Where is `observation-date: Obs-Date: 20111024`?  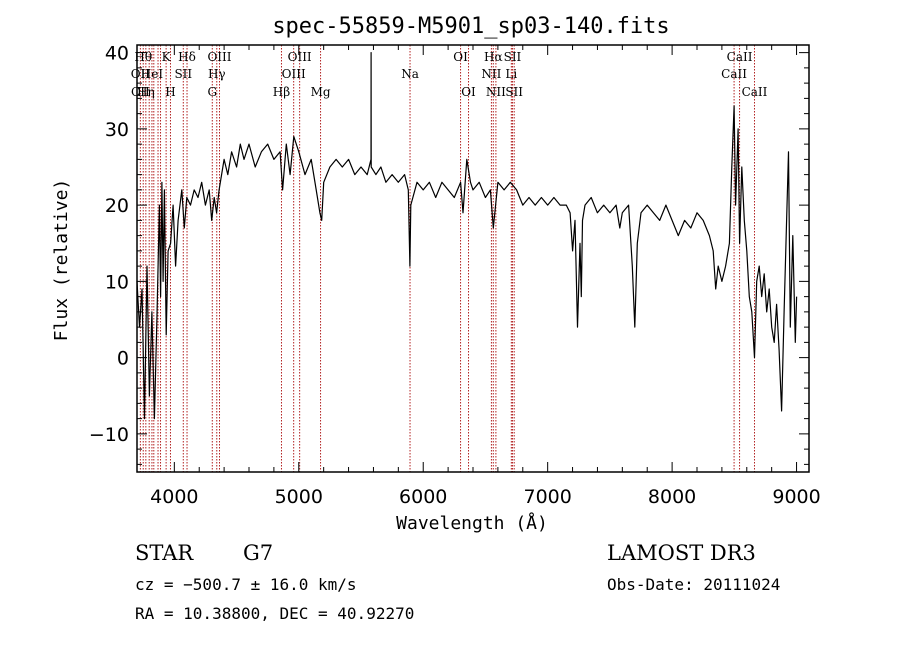
observation-date: Obs-Date: 20111024 is located at coordinates (694, 584).